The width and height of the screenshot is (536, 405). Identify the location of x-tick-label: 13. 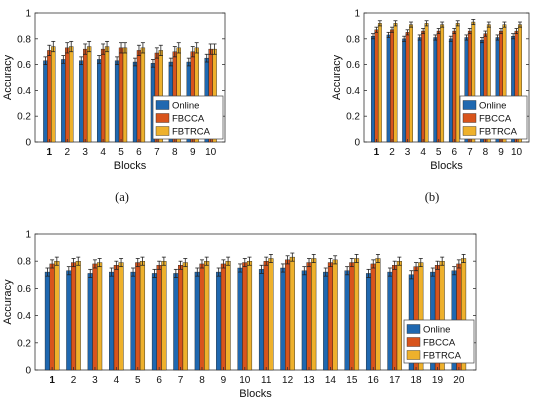
(309, 380).